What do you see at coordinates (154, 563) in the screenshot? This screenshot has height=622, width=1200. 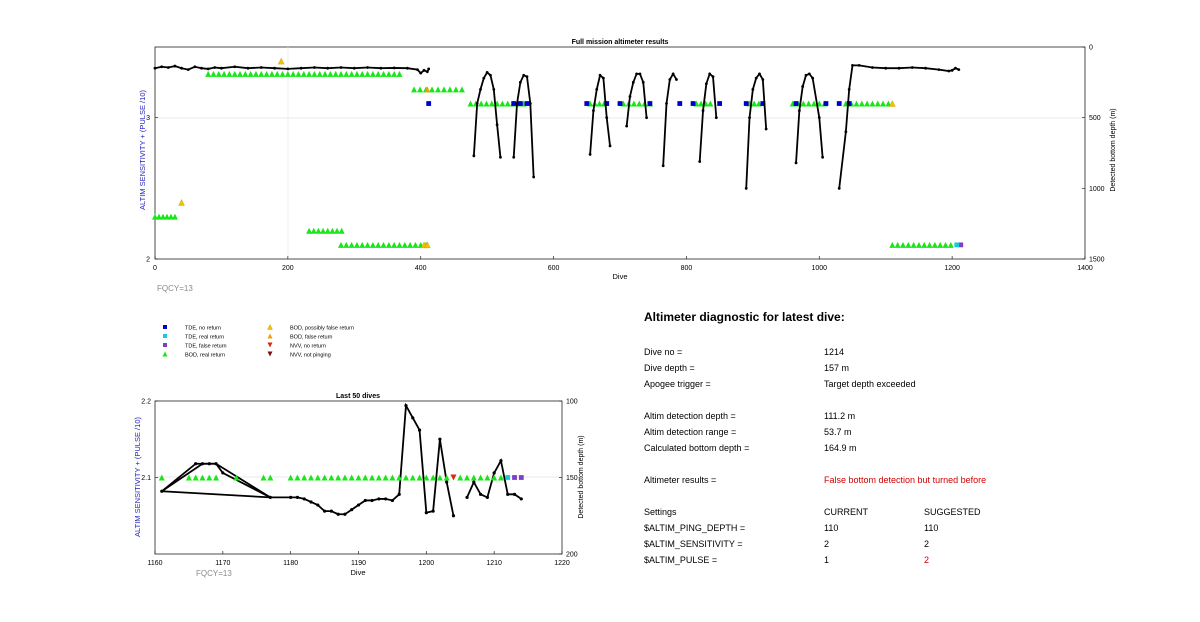 I see `bottom-x-tick-label: 1160` at bounding box center [154, 563].